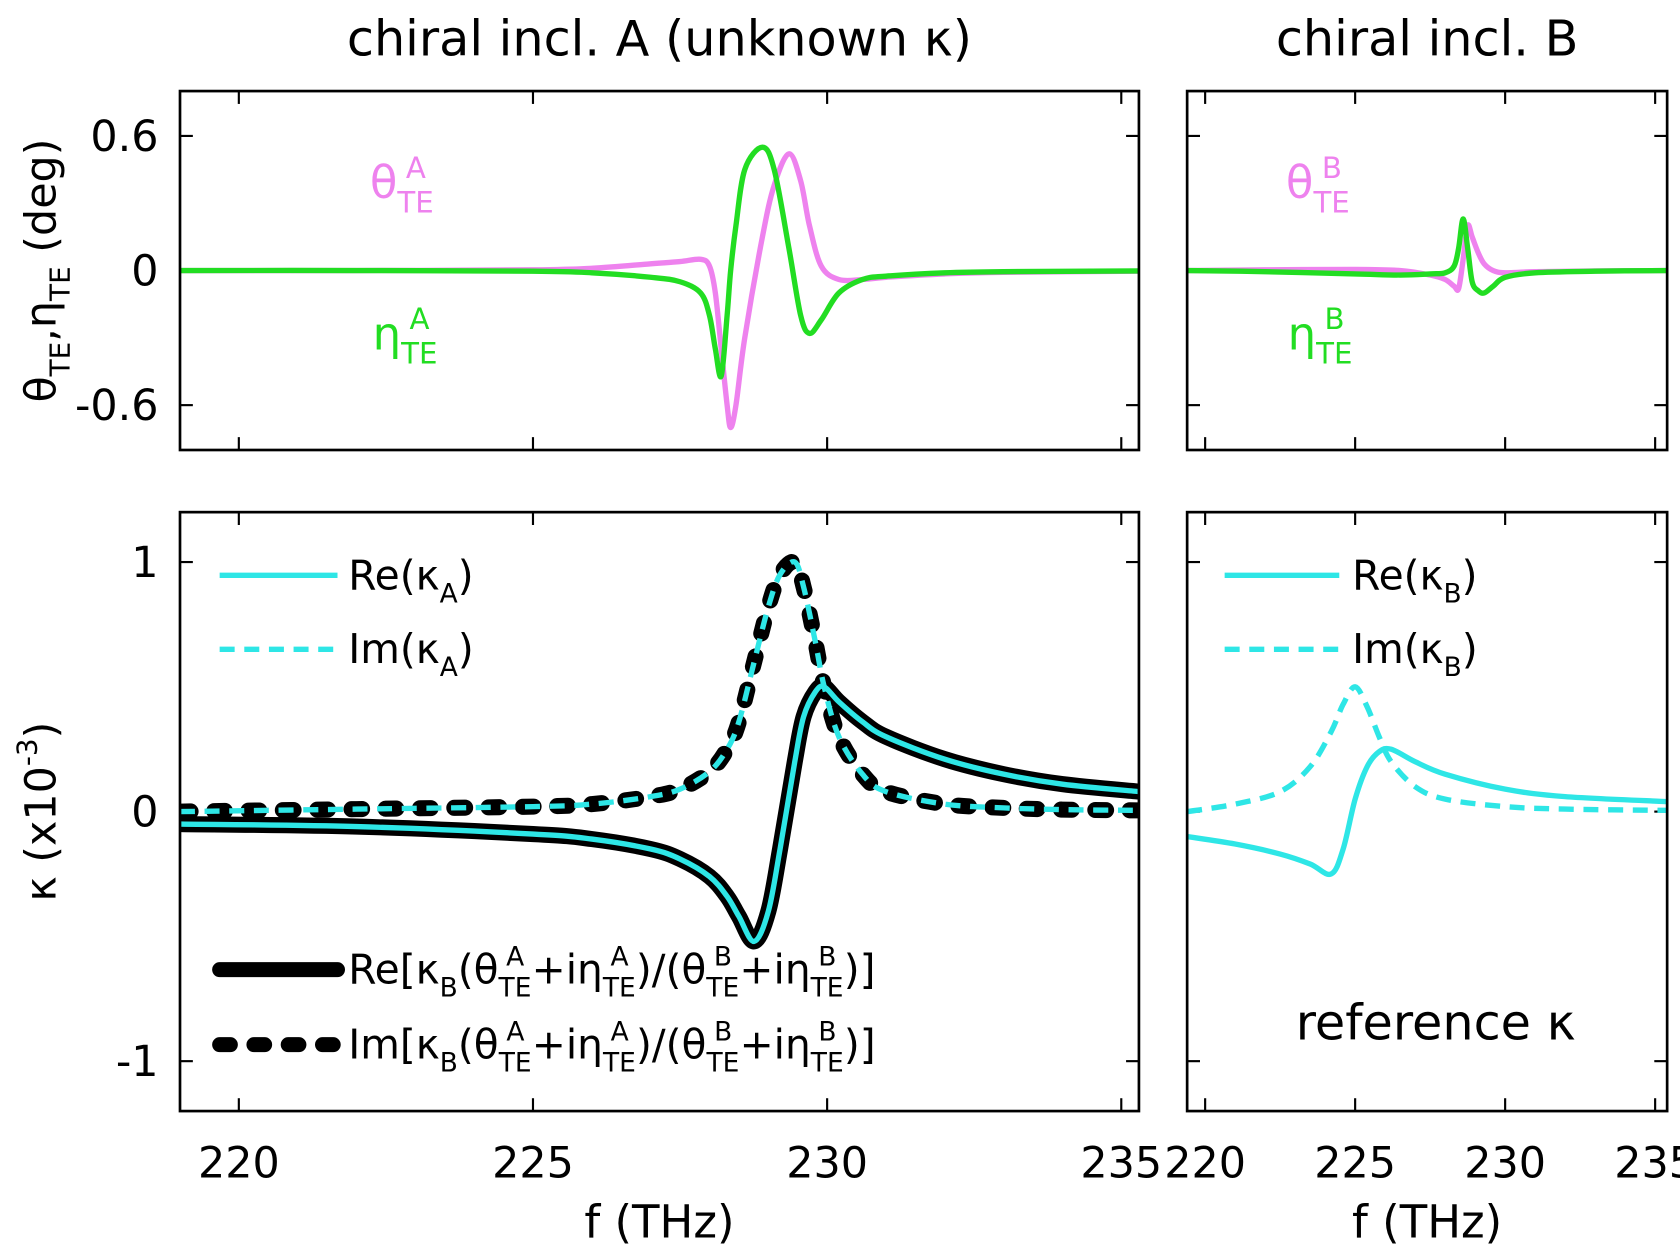 This screenshot has width=1680, height=1260. I want to click on legend-label: Im(κA), so click(411, 654).